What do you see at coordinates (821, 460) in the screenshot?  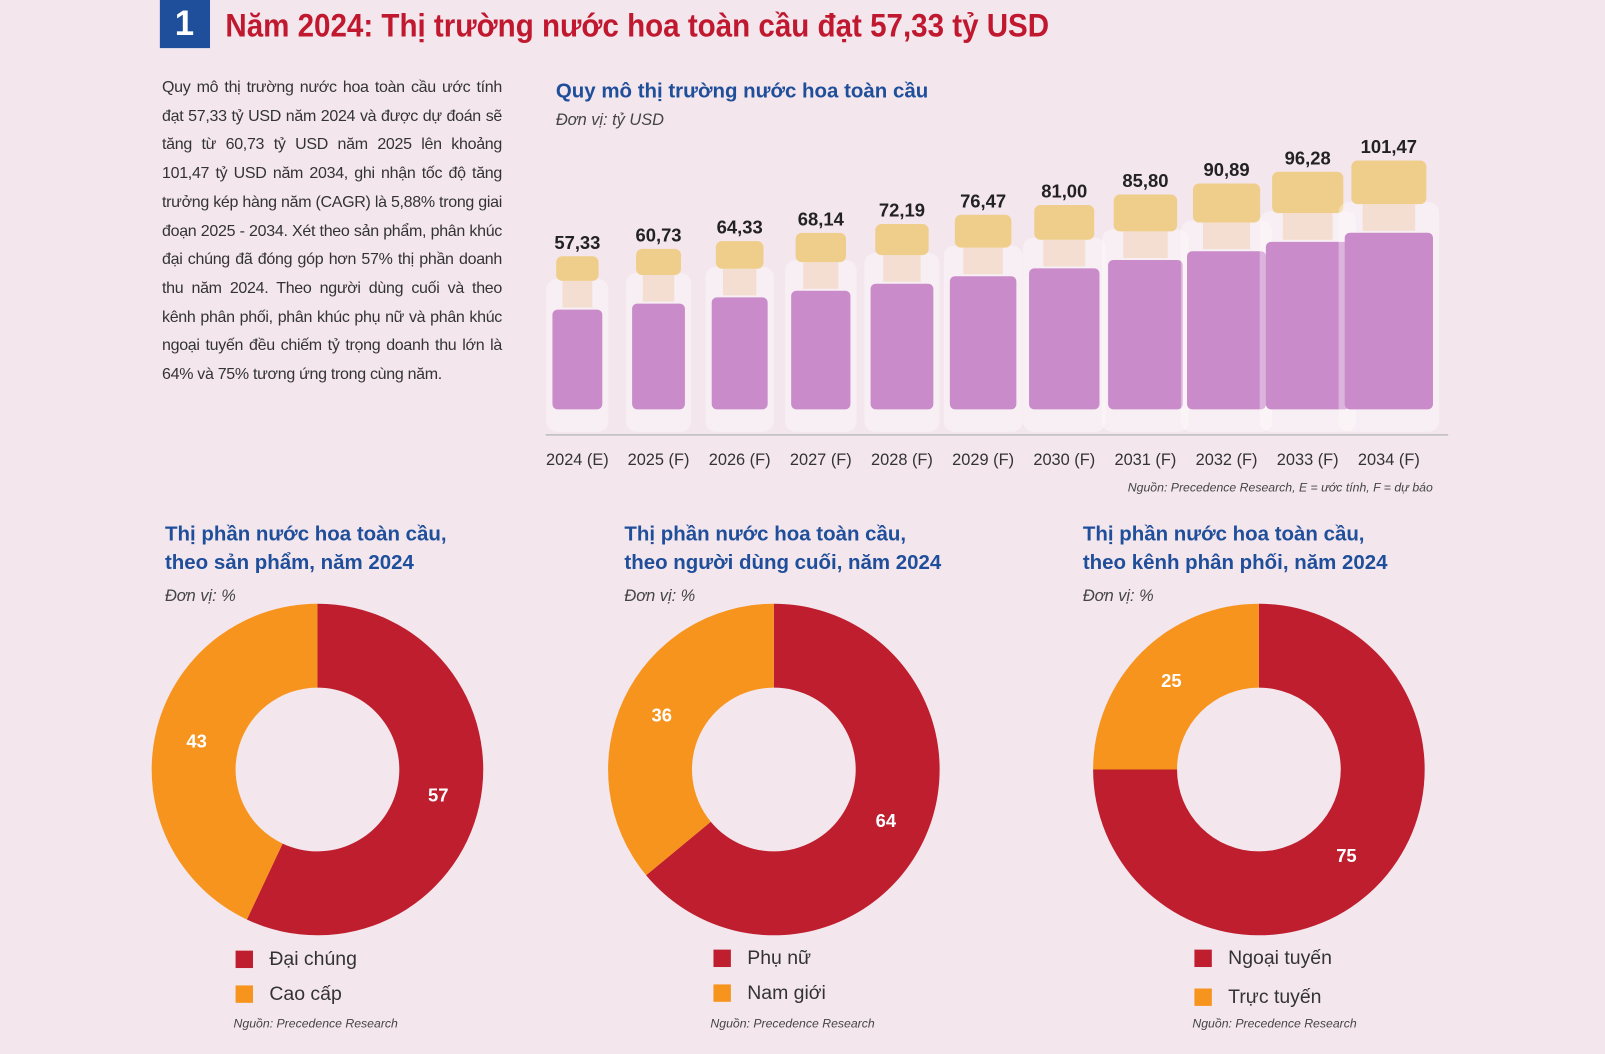 I see `x-tick-label: 2027 (F)` at bounding box center [821, 460].